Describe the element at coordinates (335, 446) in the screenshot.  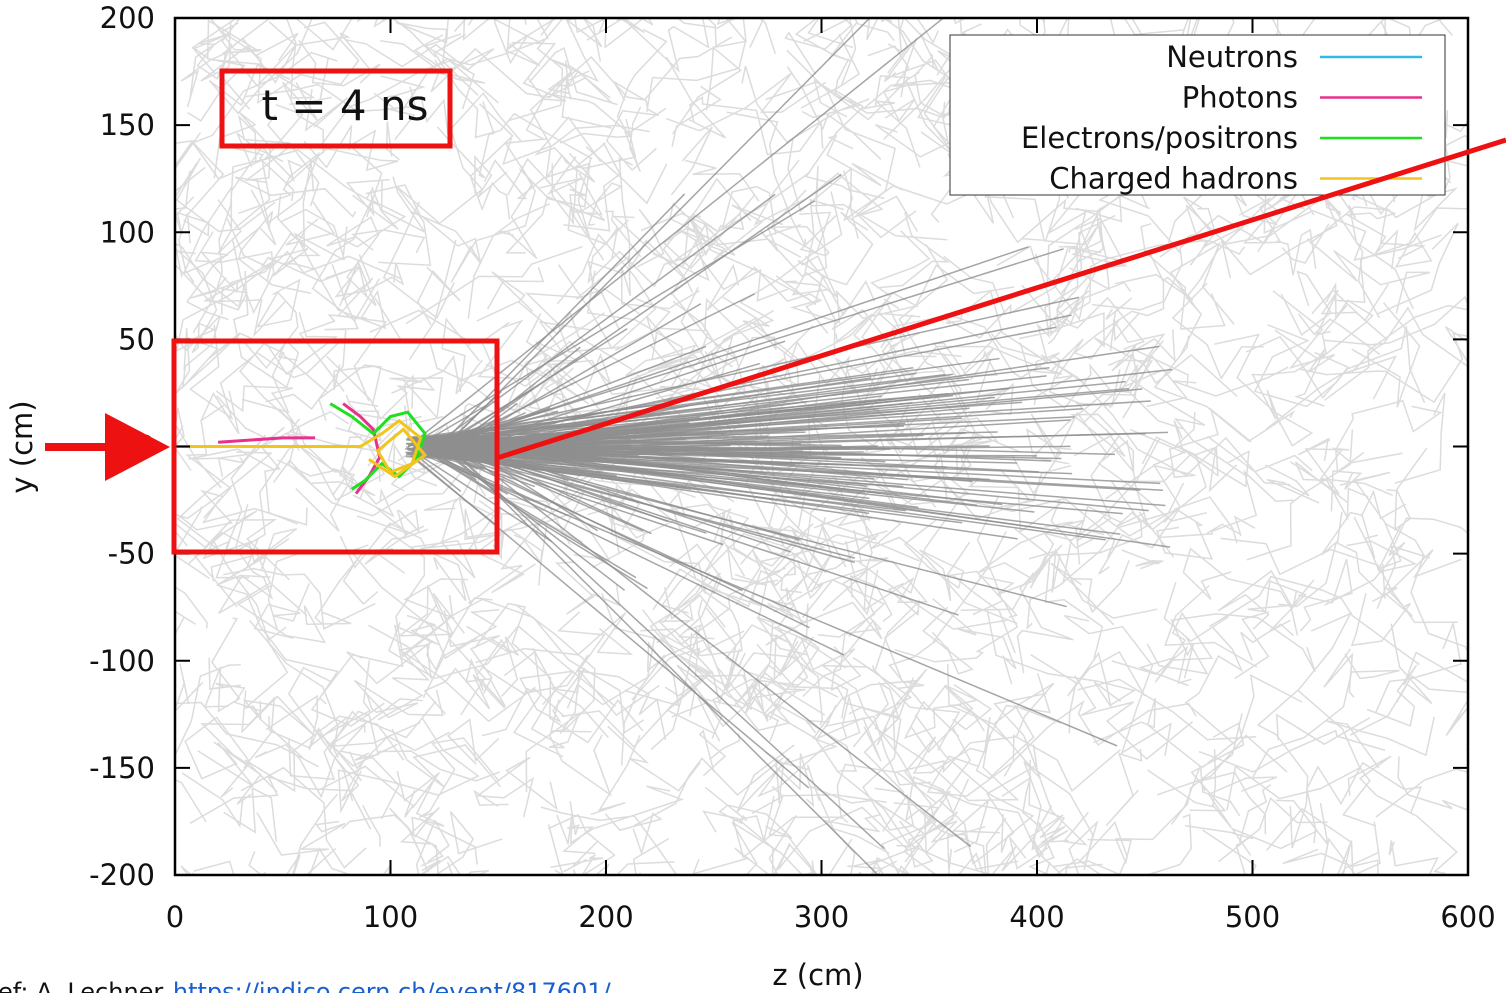
I see `zoom-box` at that location.